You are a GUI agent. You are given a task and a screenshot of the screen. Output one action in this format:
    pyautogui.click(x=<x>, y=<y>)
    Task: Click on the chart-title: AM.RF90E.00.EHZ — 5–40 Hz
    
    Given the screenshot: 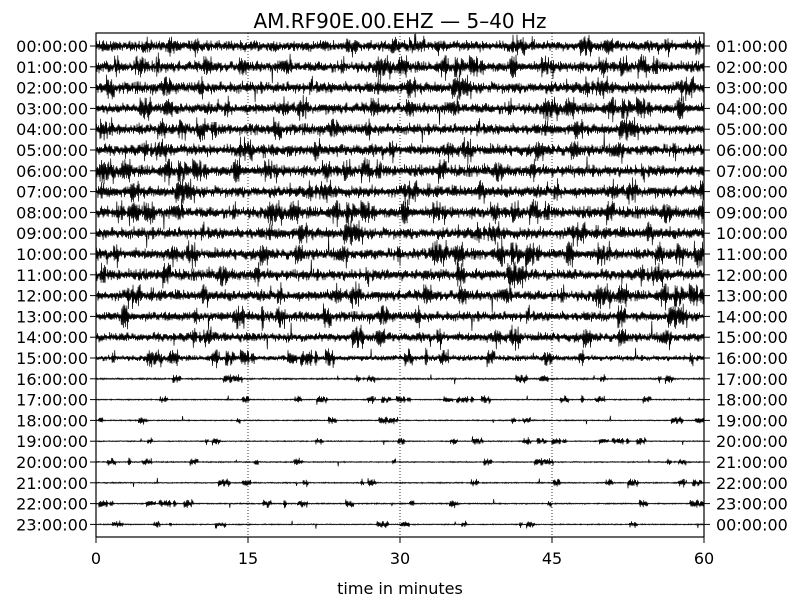 What is the action you would take?
    pyautogui.click(x=399, y=21)
    